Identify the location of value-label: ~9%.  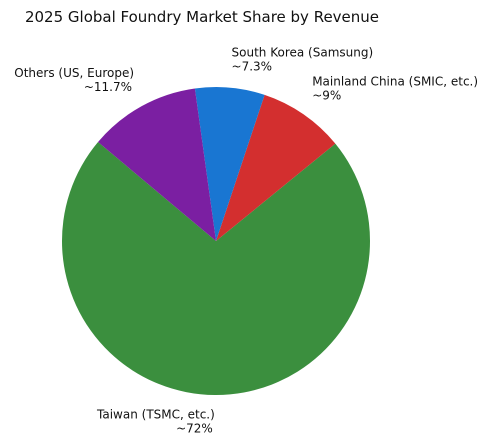
(326, 96).